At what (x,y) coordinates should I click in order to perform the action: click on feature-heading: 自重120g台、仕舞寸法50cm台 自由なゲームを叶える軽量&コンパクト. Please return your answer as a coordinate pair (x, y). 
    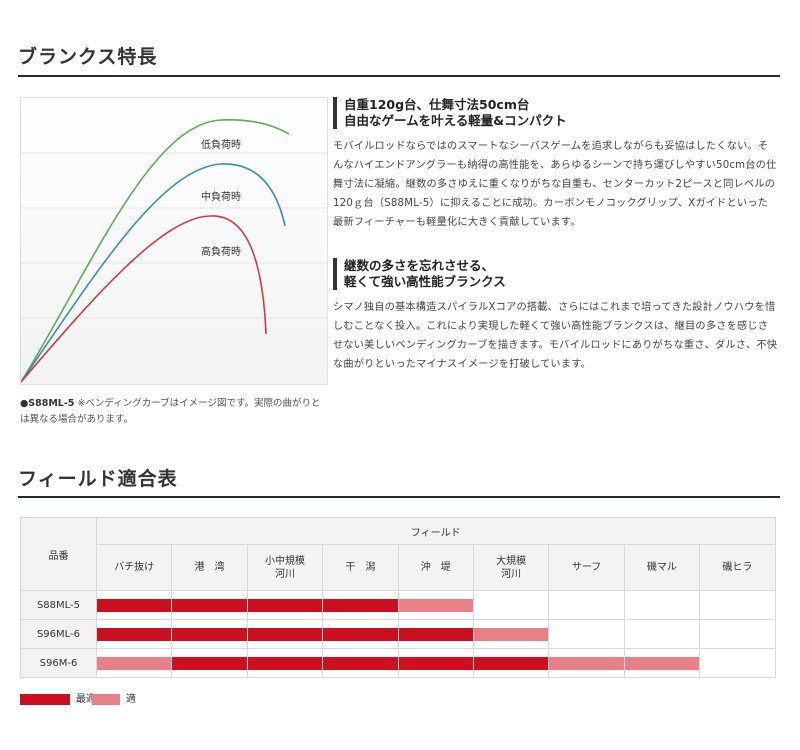
    Looking at the image, I should click on (555, 113).